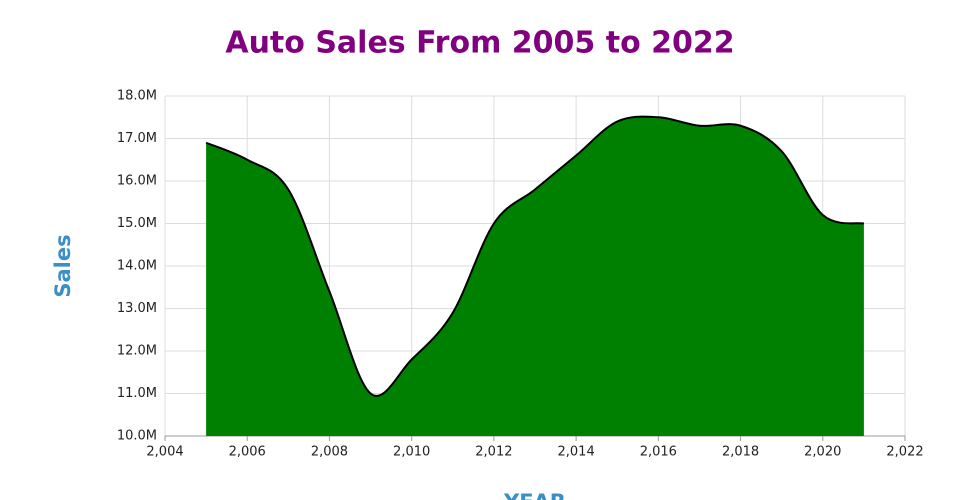 This screenshot has height=500, width=960. What do you see at coordinates (137, 138) in the screenshot?
I see `y-tick-label: 17.0M` at bounding box center [137, 138].